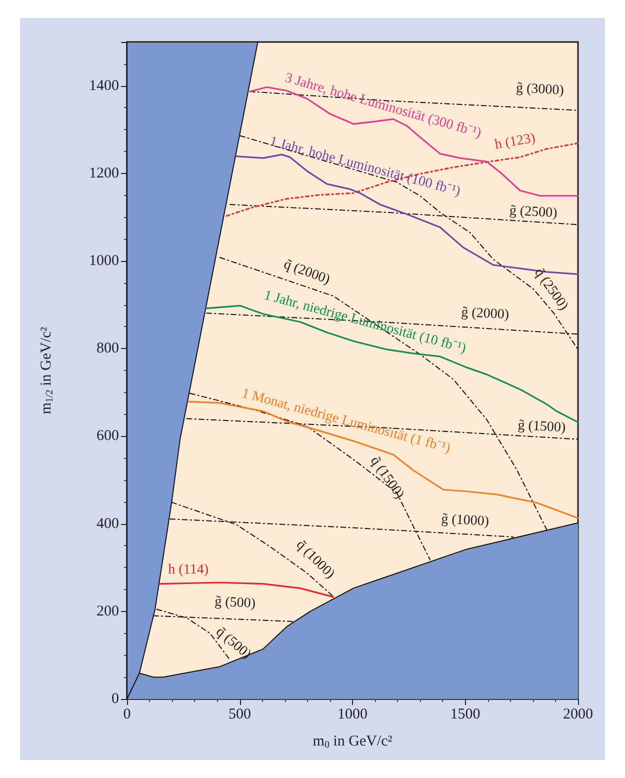  What do you see at coordinates (47, 370) in the screenshot?
I see `y-axis-title: m1/2 in GeV/c²` at bounding box center [47, 370].